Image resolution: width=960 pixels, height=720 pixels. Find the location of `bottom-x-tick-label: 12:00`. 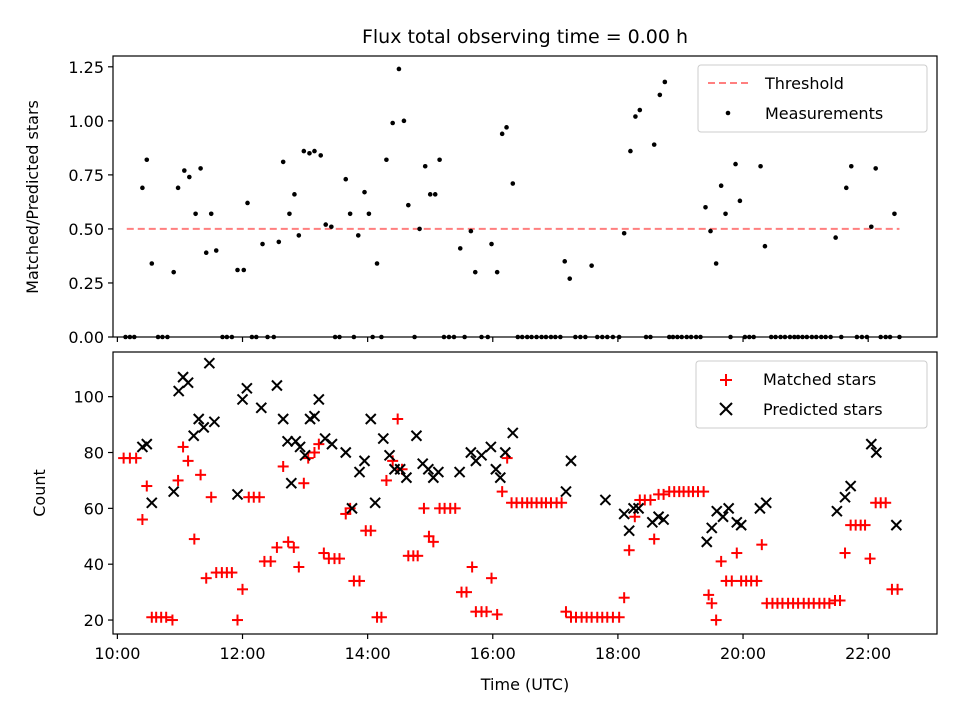

bottom-x-tick-label: 12:00 is located at coordinates (242, 653).